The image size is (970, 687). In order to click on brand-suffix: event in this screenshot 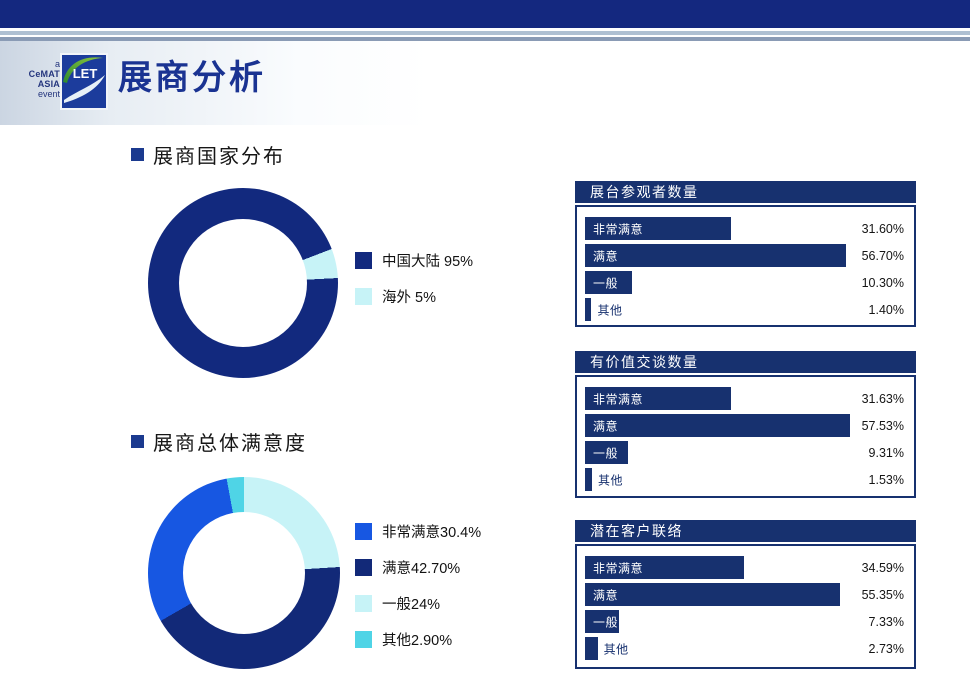, I will do `click(48, 93)`.